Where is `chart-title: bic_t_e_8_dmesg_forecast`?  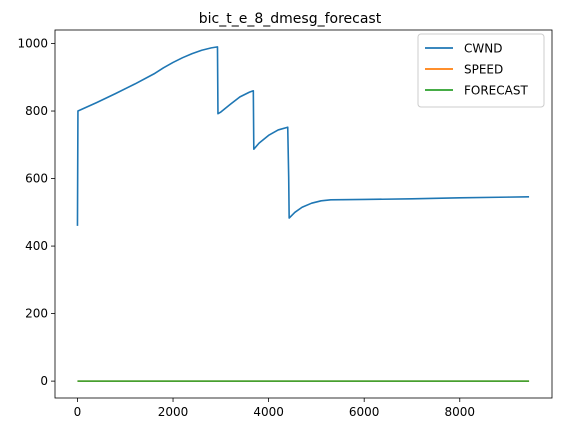 chart-title: bic_t_e_8_dmesg_forecast is located at coordinates (290, 19).